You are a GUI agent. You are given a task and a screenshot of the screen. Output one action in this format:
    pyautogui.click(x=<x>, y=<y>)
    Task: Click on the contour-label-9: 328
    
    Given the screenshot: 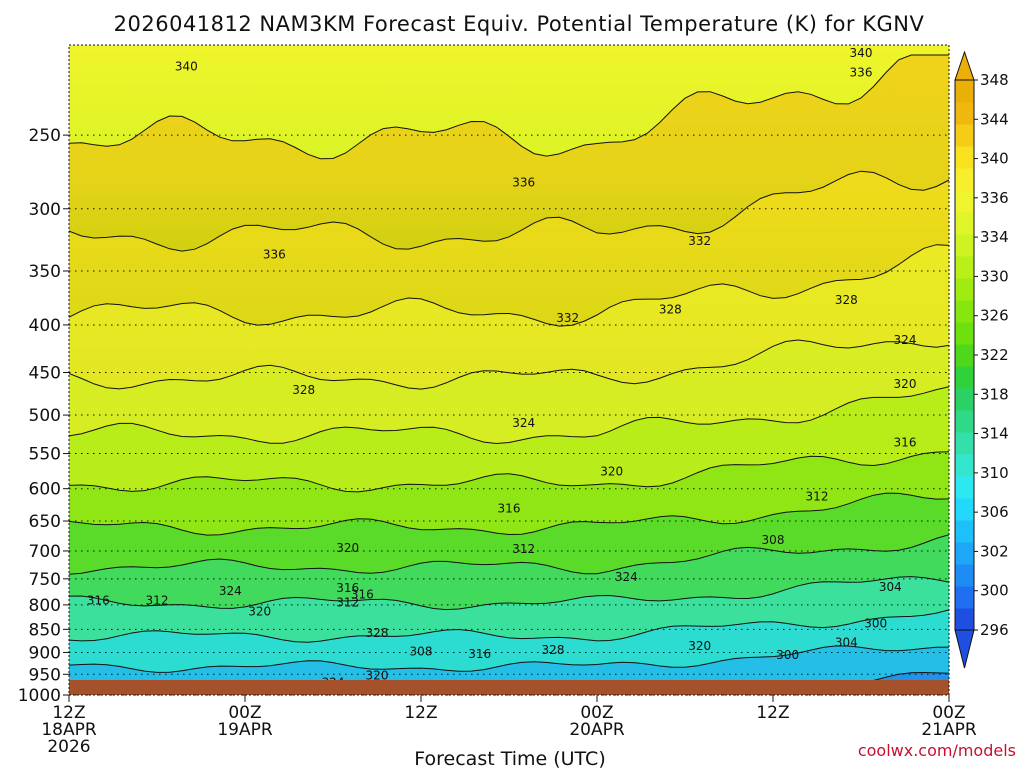 What is the action you would take?
    pyautogui.click(x=303, y=390)
    